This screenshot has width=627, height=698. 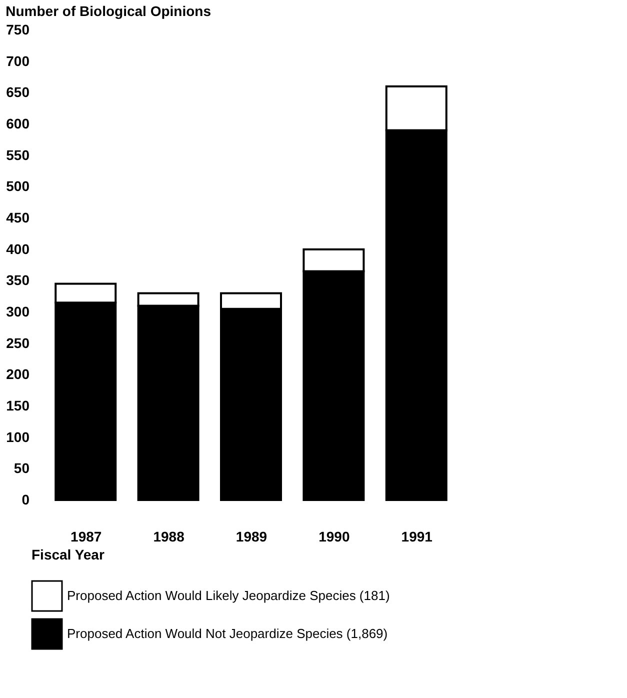 What do you see at coordinates (334, 536) in the screenshot?
I see `x-tick-label: 1990` at bounding box center [334, 536].